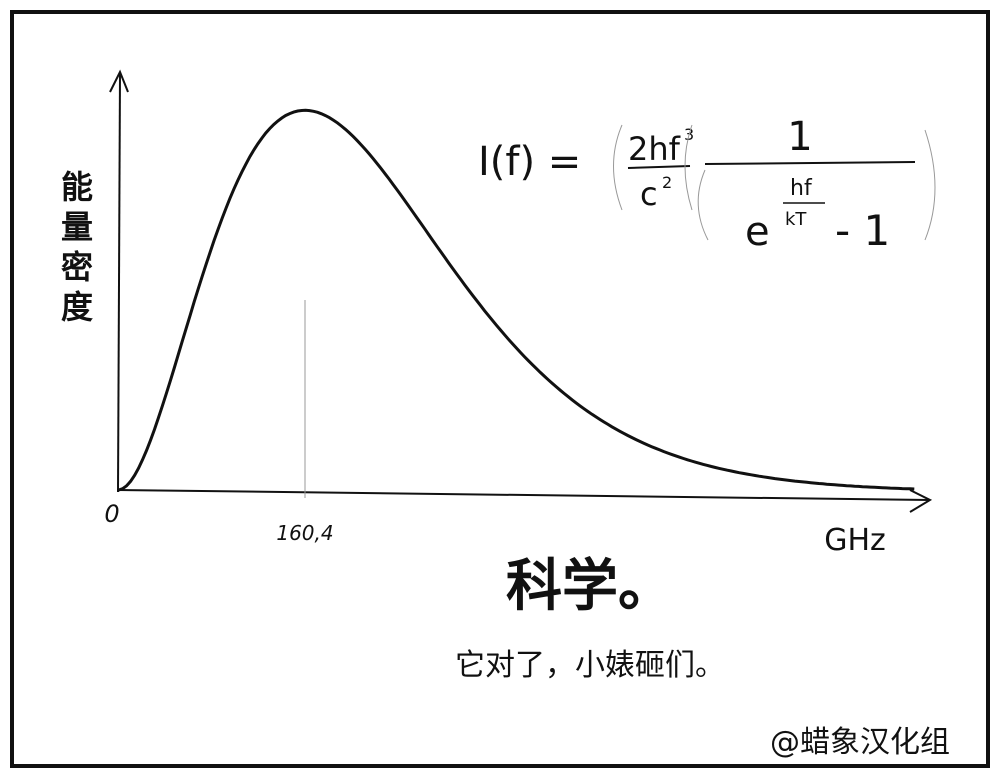 Image resolution: width=1000 pixels, height=778 pixels. I want to click on caption-subtitle: 它对了，小婊砸们。, so click(590, 665).